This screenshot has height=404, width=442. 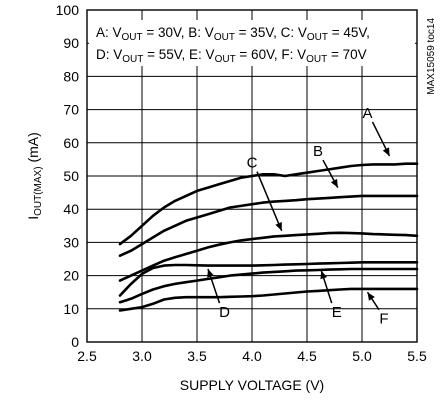 I want to click on legend-entry-prefix: C: V, so click(x=292, y=32).